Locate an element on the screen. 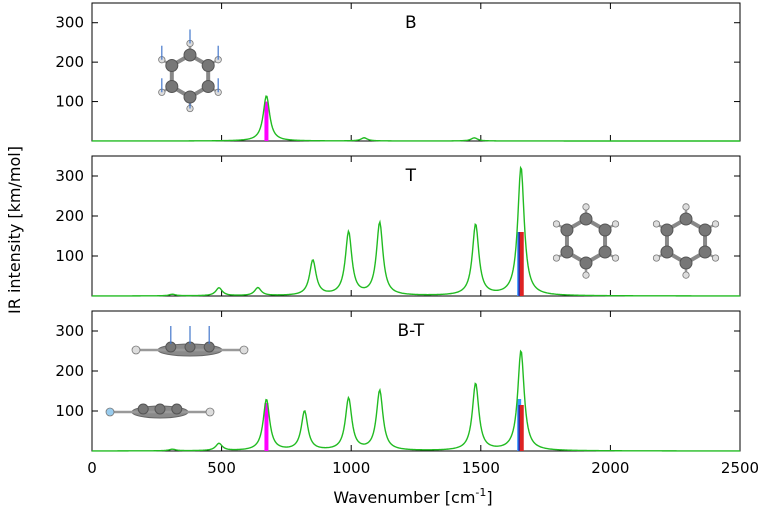  panel-title: B is located at coordinates (411, 23).